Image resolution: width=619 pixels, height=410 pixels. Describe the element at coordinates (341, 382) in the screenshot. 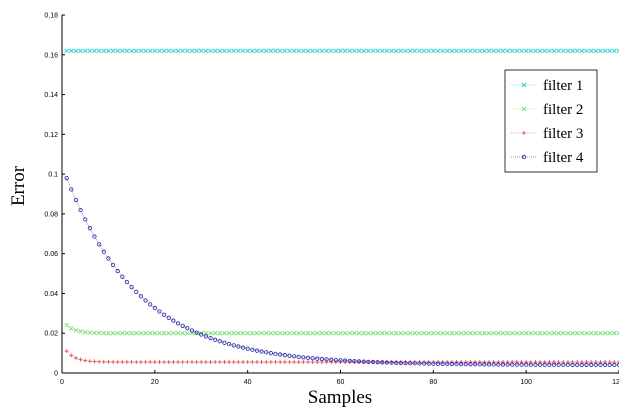

I see `x-tick-label: 60` at that location.